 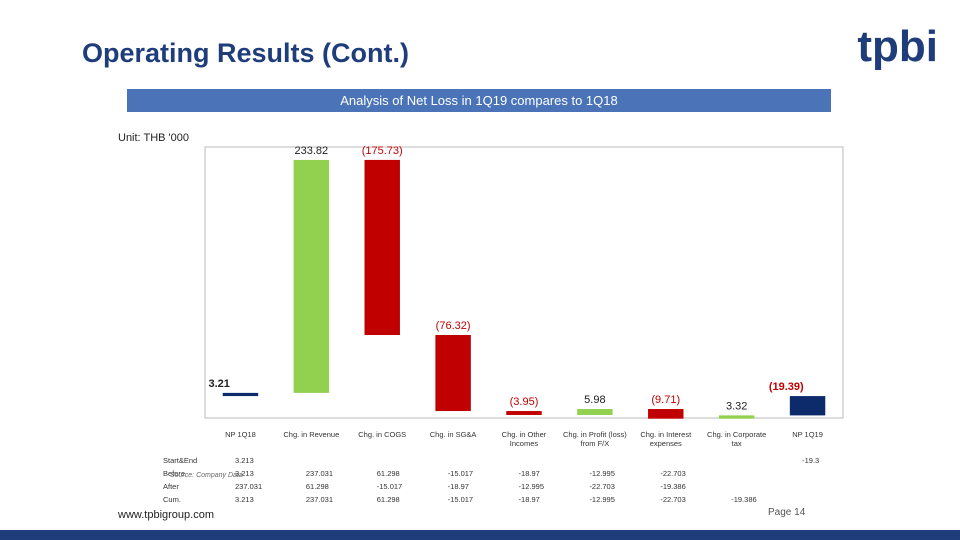 What do you see at coordinates (594, 439) in the screenshot?
I see `x-tick-label: Chg. in Profit (loss) from F/X` at bounding box center [594, 439].